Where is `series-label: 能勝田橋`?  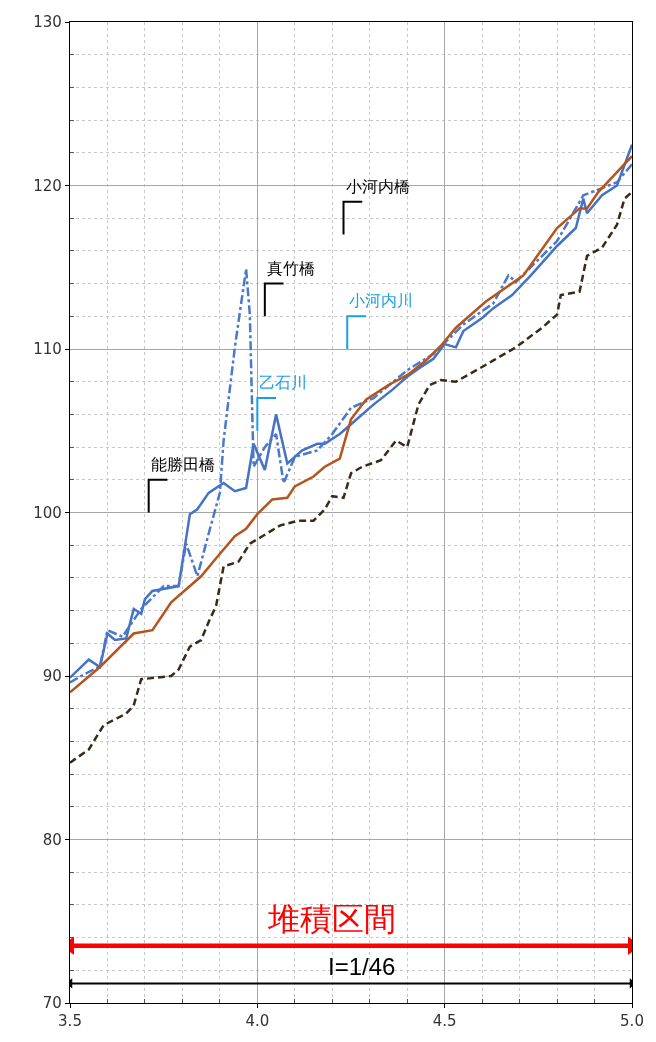 series-label: 能勝田橋 is located at coordinates (183, 464).